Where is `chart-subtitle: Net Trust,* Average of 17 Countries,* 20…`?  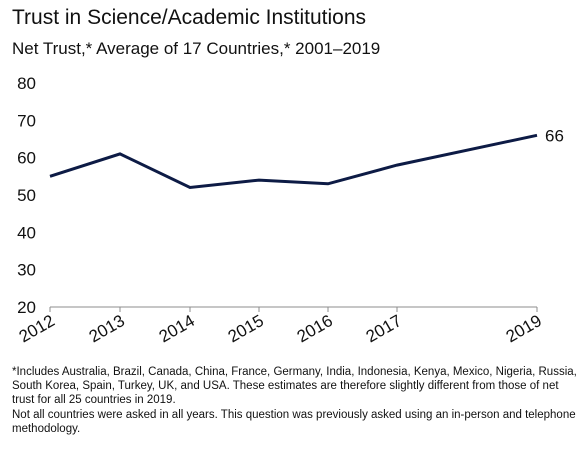 chart-subtitle: Net Trust,* Average of 17 Countries,* 20… is located at coordinates (196, 48).